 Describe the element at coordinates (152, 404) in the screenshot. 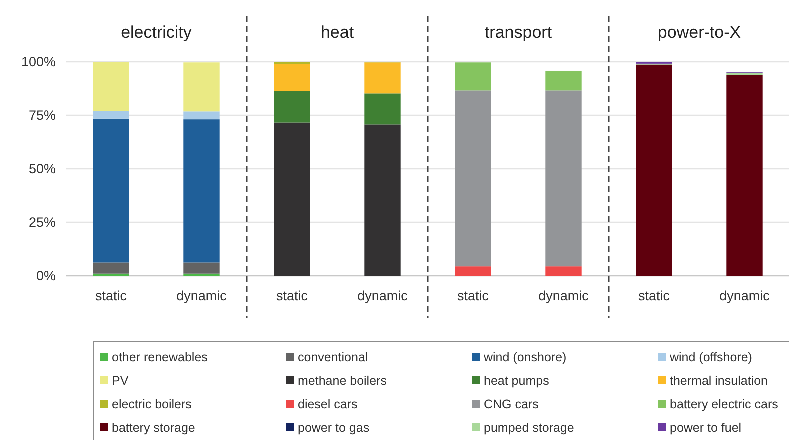

I see `legend-label: electric boilers` at that location.